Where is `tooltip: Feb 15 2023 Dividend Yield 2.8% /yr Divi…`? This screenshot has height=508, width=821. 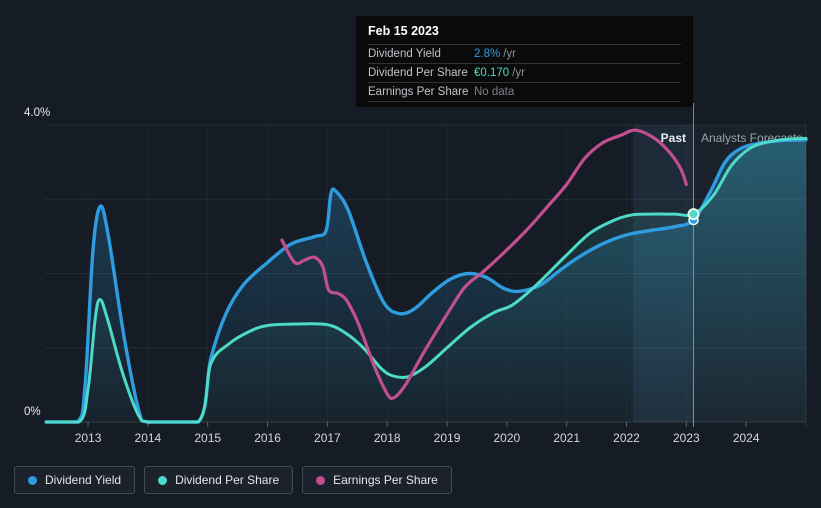 tooltip: Feb 15 2023 Dividend Yield 2.8% /yr Divi… is located at coordinates (524, 61).